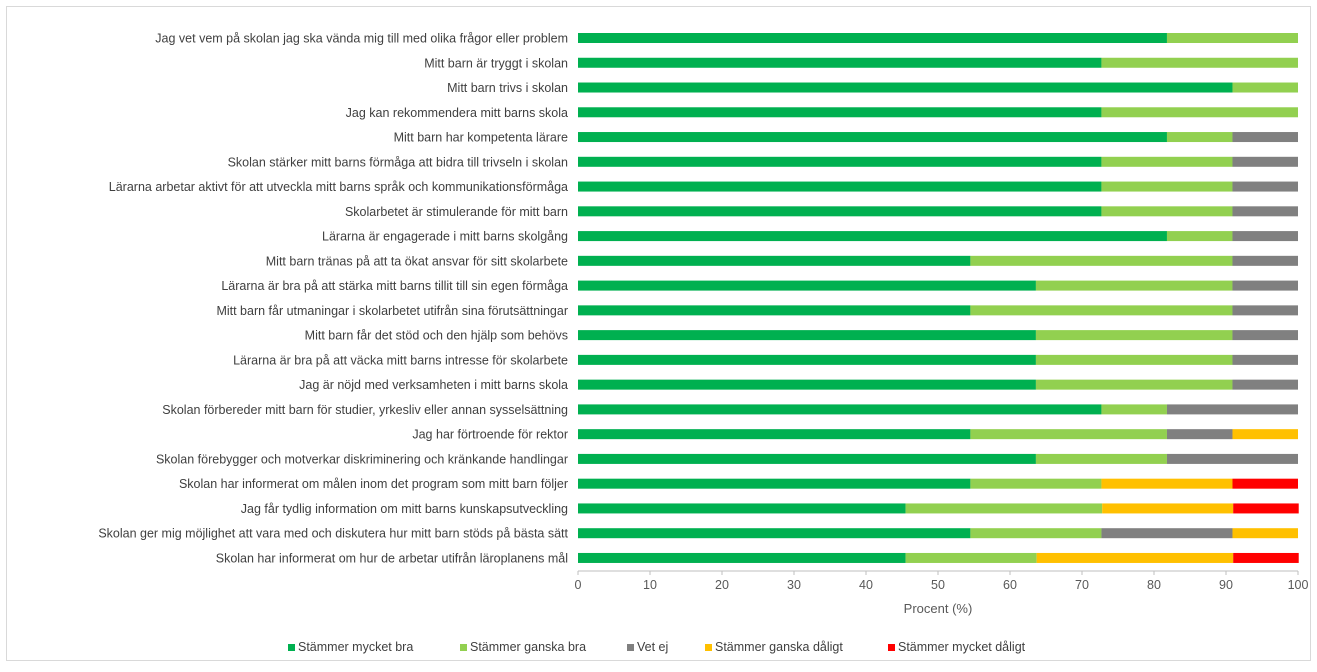 The image size is (1317, 672). Describe the element at coordinates (962, 647) in the screenshot. I see `legend-label: Stämmer mycket dåligt` at that location.